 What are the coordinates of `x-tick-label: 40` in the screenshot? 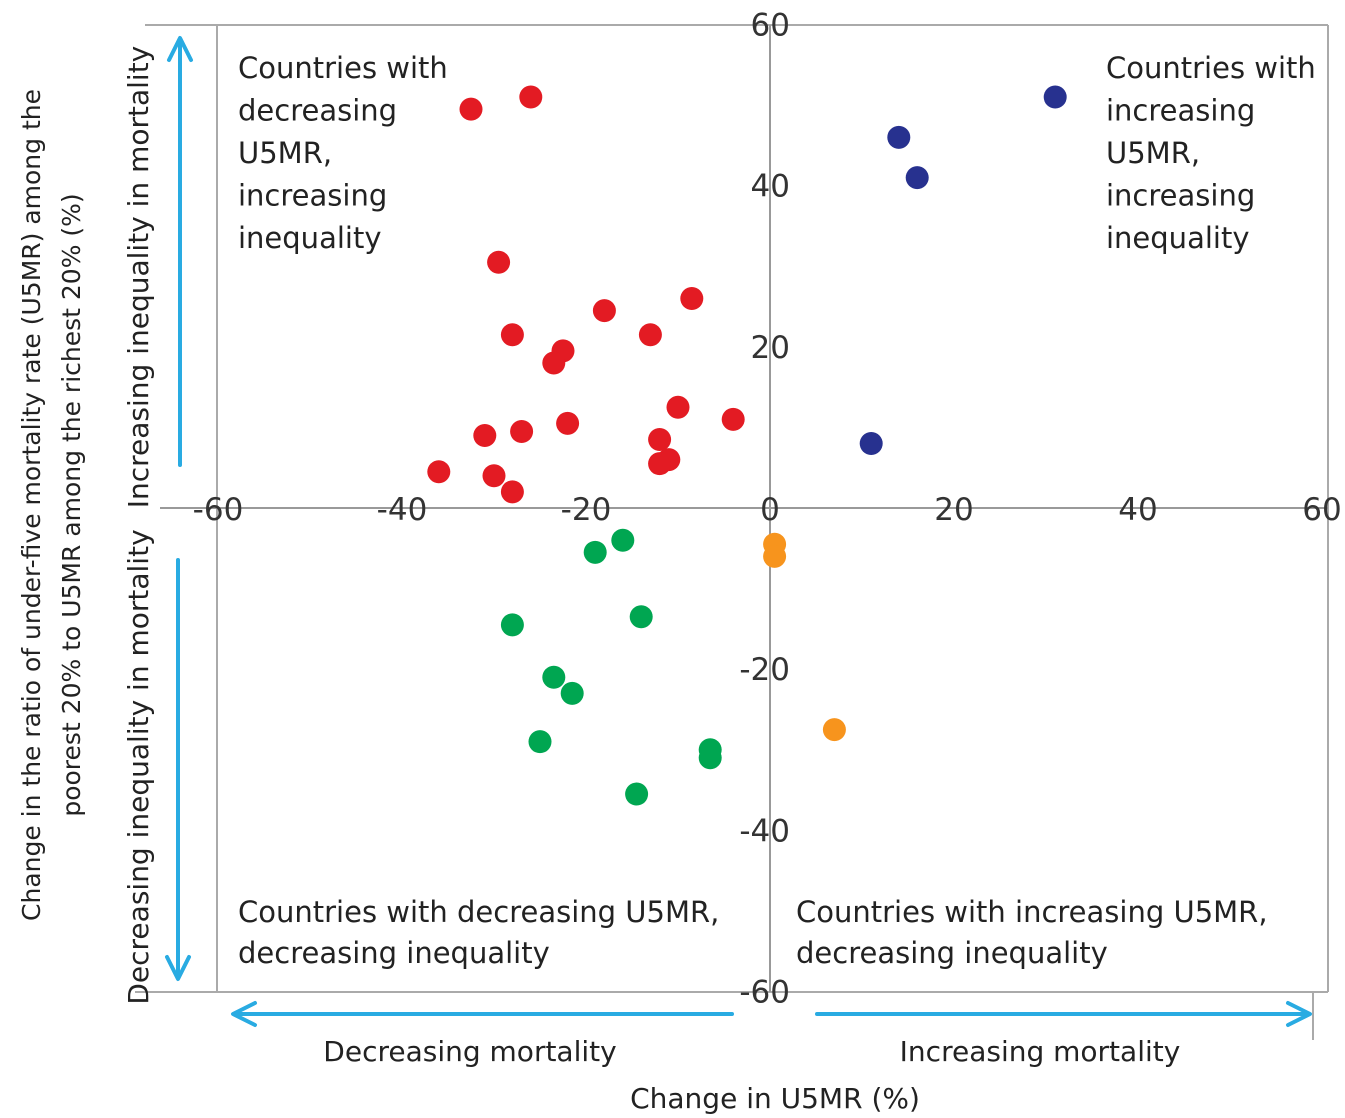 It's located at (1137, 510).